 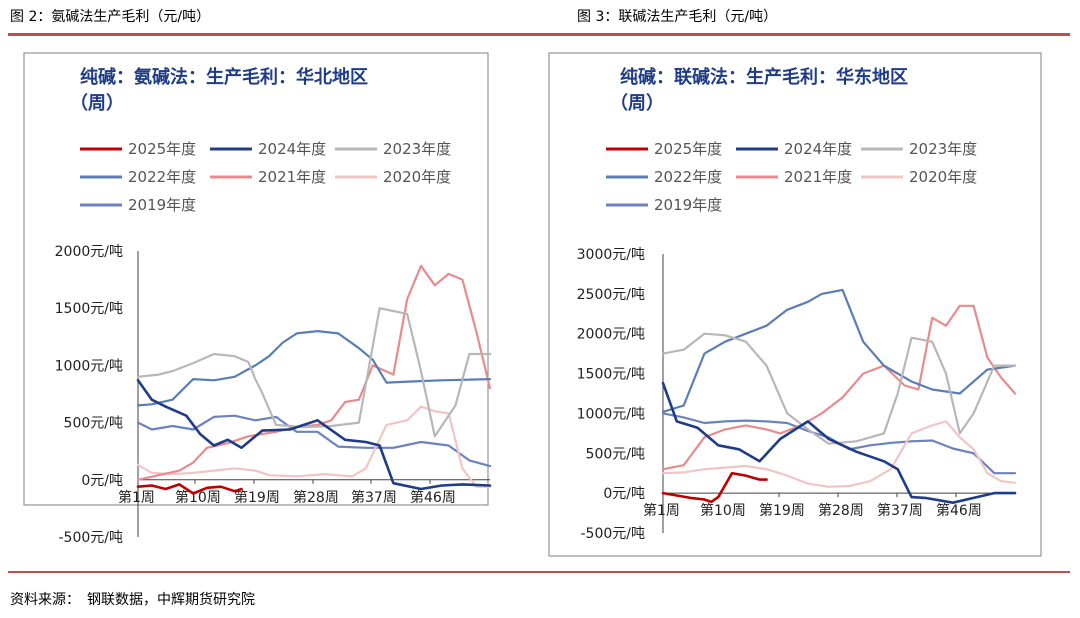 What do you see at coordinates (110, 17) in the screenshot?
I see `figure-caption-left: 图 2：氨碱法生产毛利（元/吨）` at bounding box center [110, 17].